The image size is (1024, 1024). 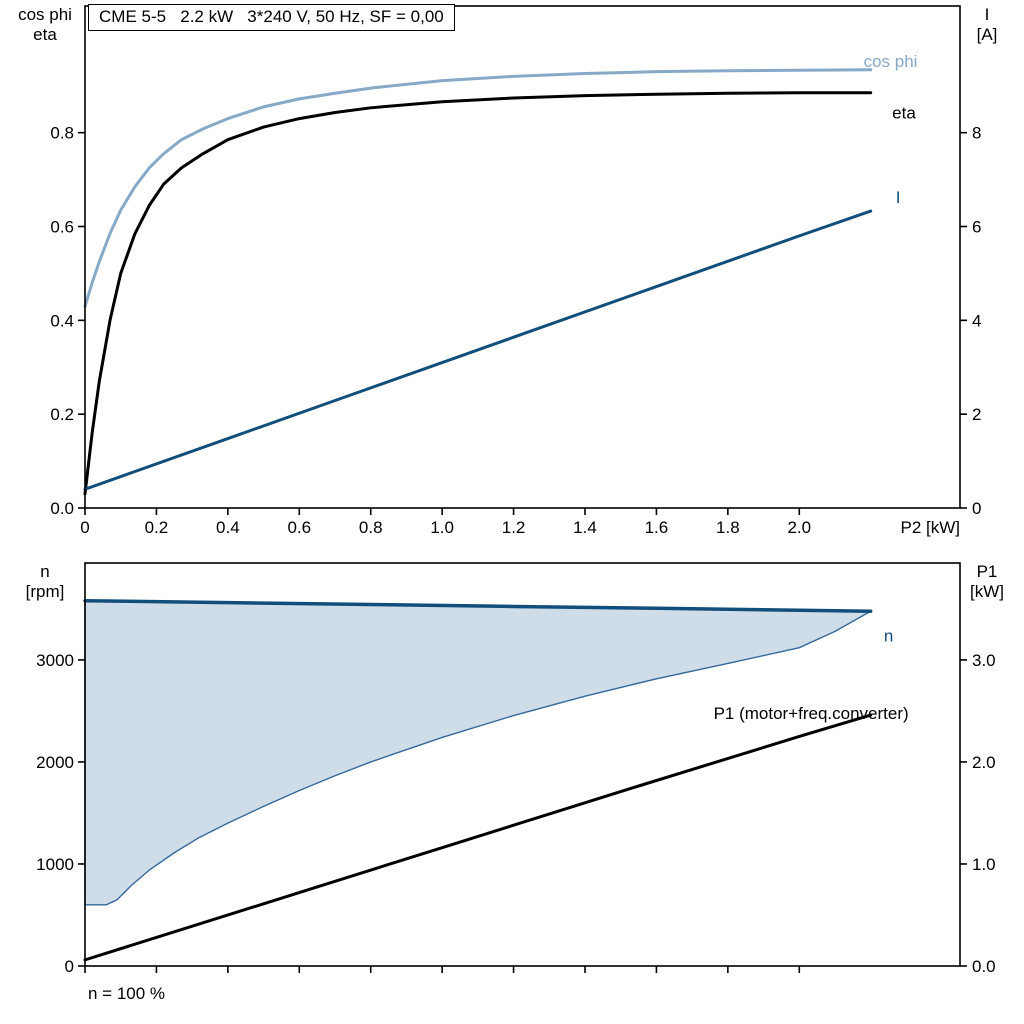 I want to click on curve-label-eta: eta, so click(x=904, y=113).